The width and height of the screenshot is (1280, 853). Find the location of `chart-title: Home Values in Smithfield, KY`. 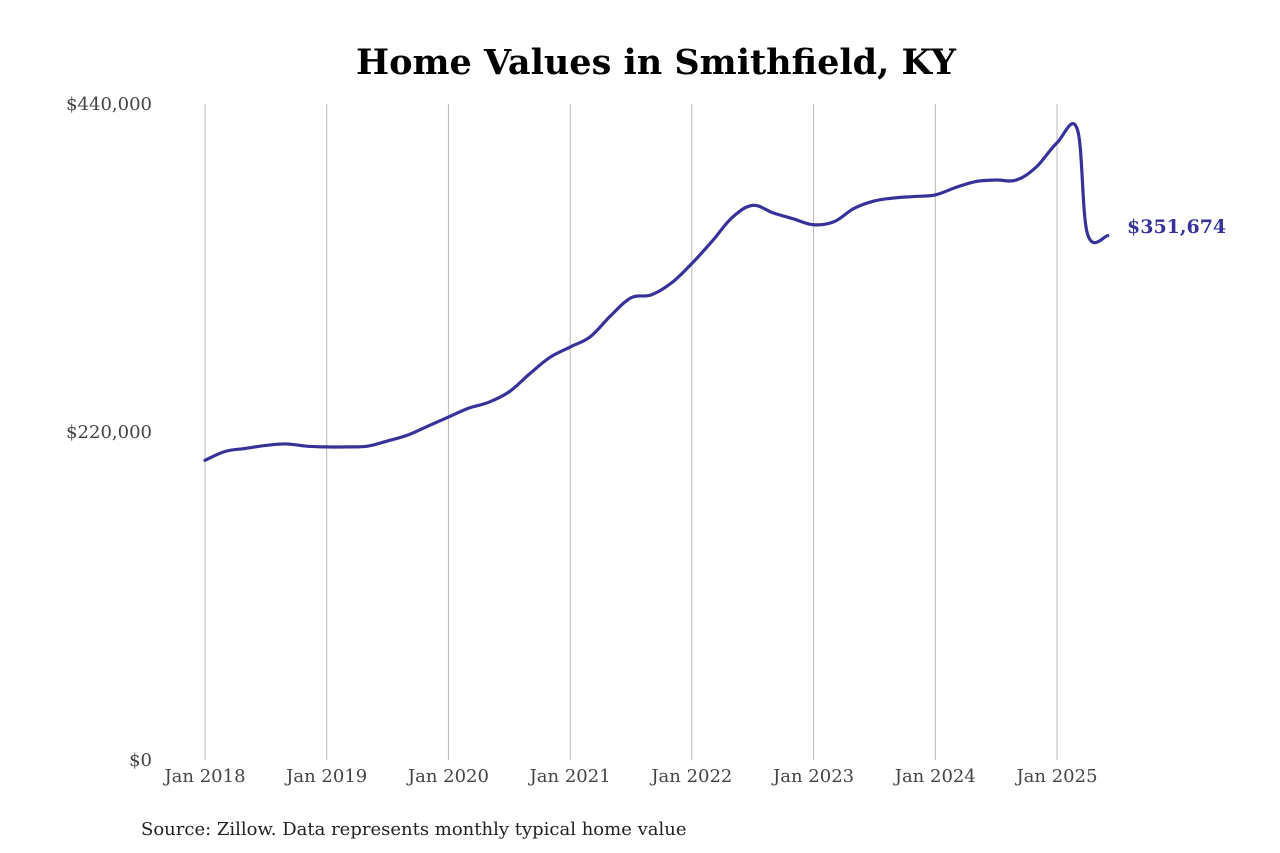

chart-title: Home Values in Smithfield, KY is located at coordinates (656, 62).